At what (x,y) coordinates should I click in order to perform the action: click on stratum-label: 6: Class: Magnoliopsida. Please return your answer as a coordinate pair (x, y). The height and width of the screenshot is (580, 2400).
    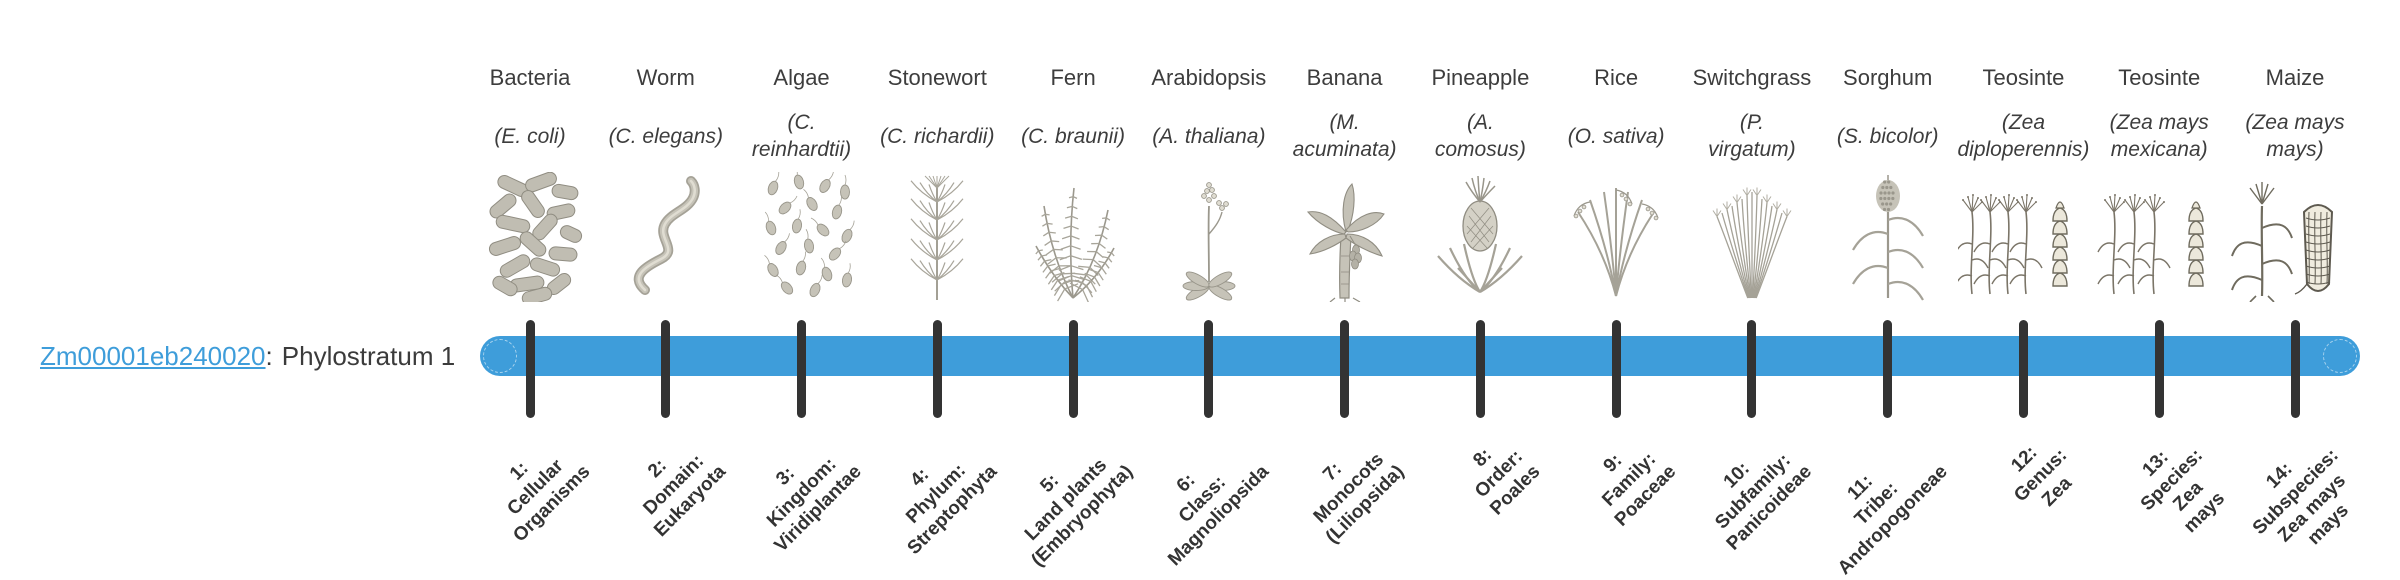
    Looking at the image, I should click on (1218, 516).